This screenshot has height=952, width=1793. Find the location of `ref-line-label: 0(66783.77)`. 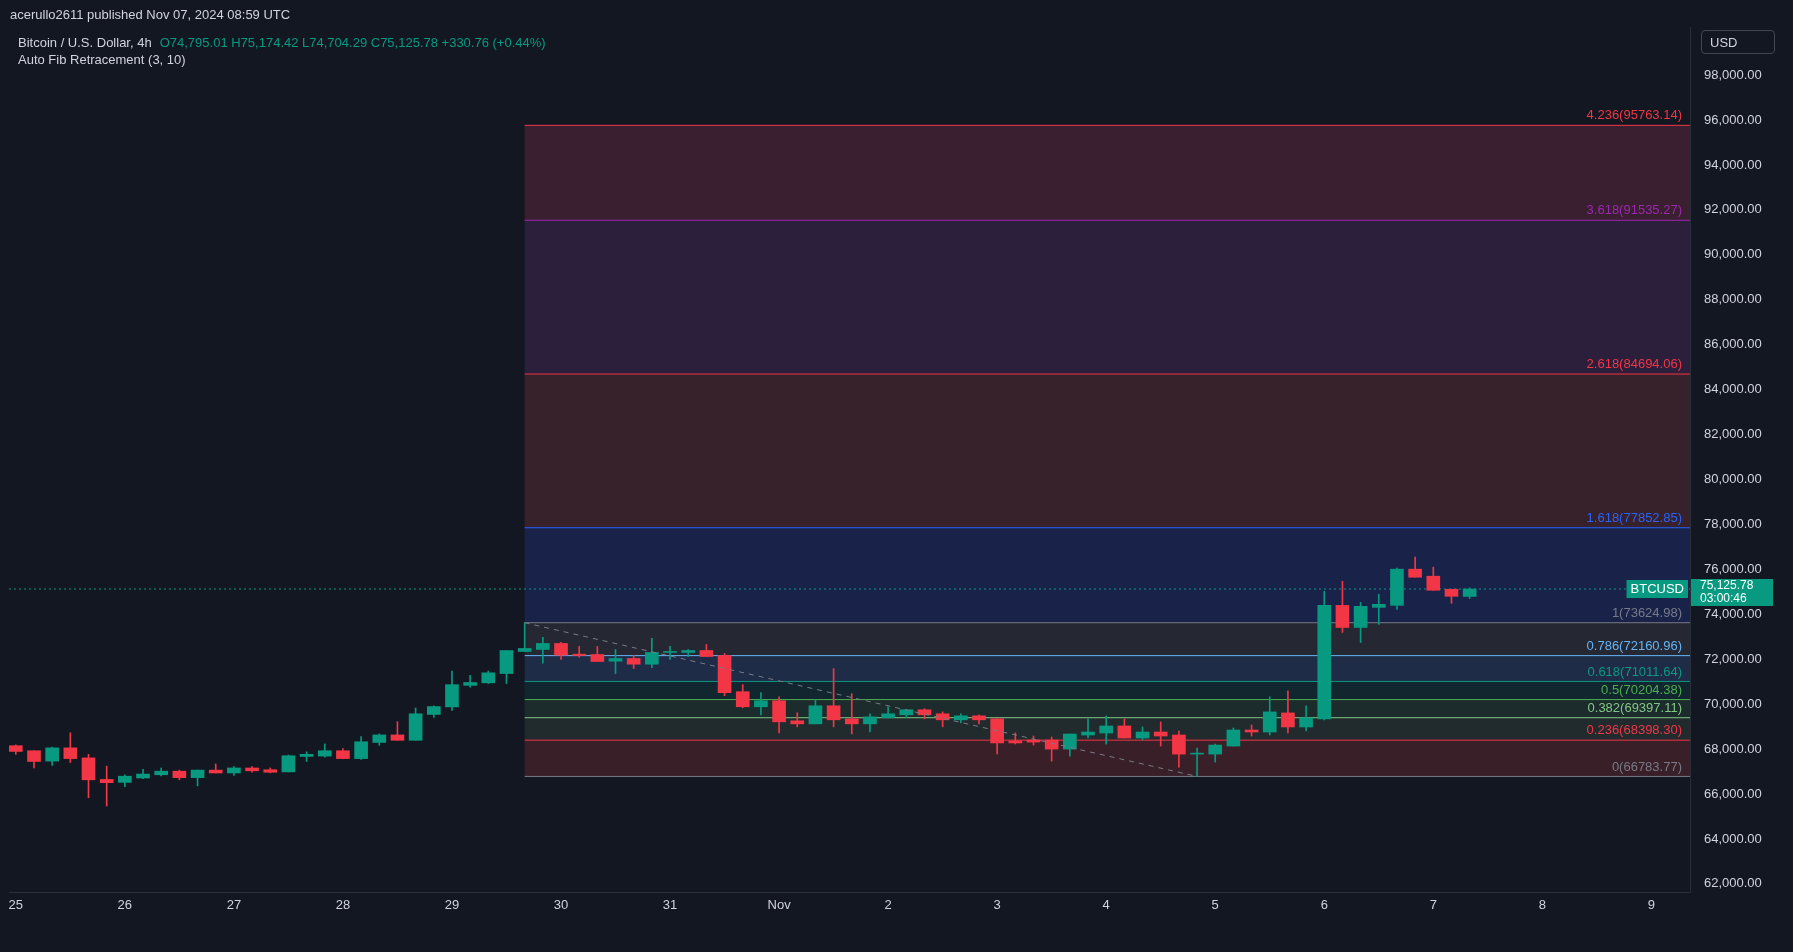

ref-line-label: 0(66783.77) is located at coordinates (1646, 766).